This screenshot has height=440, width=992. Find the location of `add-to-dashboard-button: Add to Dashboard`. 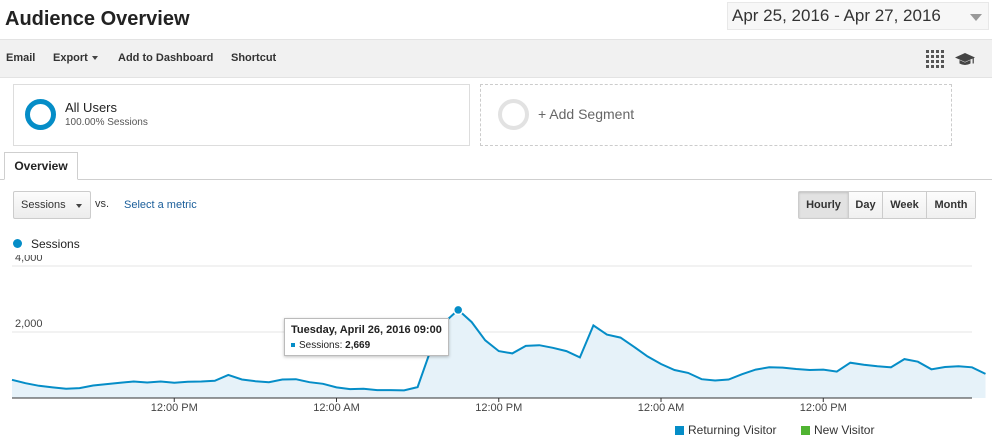

add-to-dashboard-button: Add to Dashboard is located at coordinates (166, 58).